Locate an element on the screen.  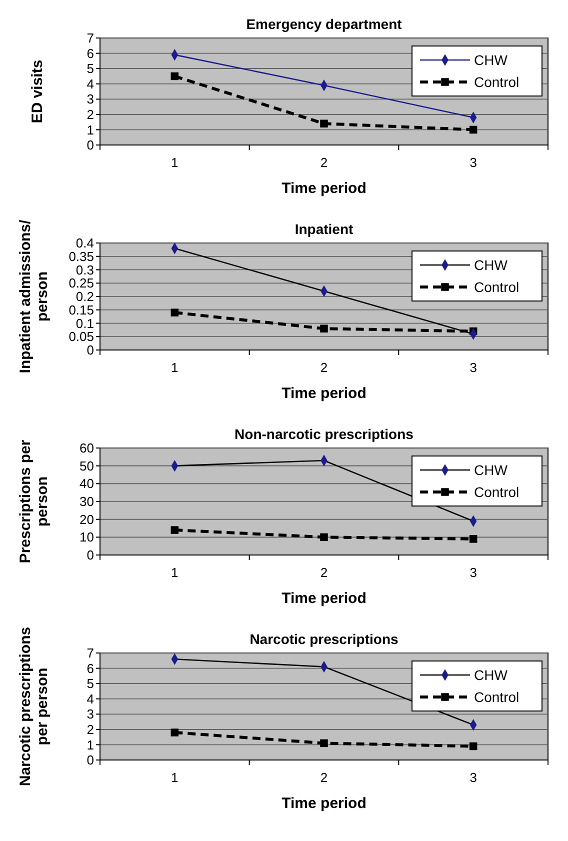
y-tick-label: 0.25 is located at coordinates (81, 283).